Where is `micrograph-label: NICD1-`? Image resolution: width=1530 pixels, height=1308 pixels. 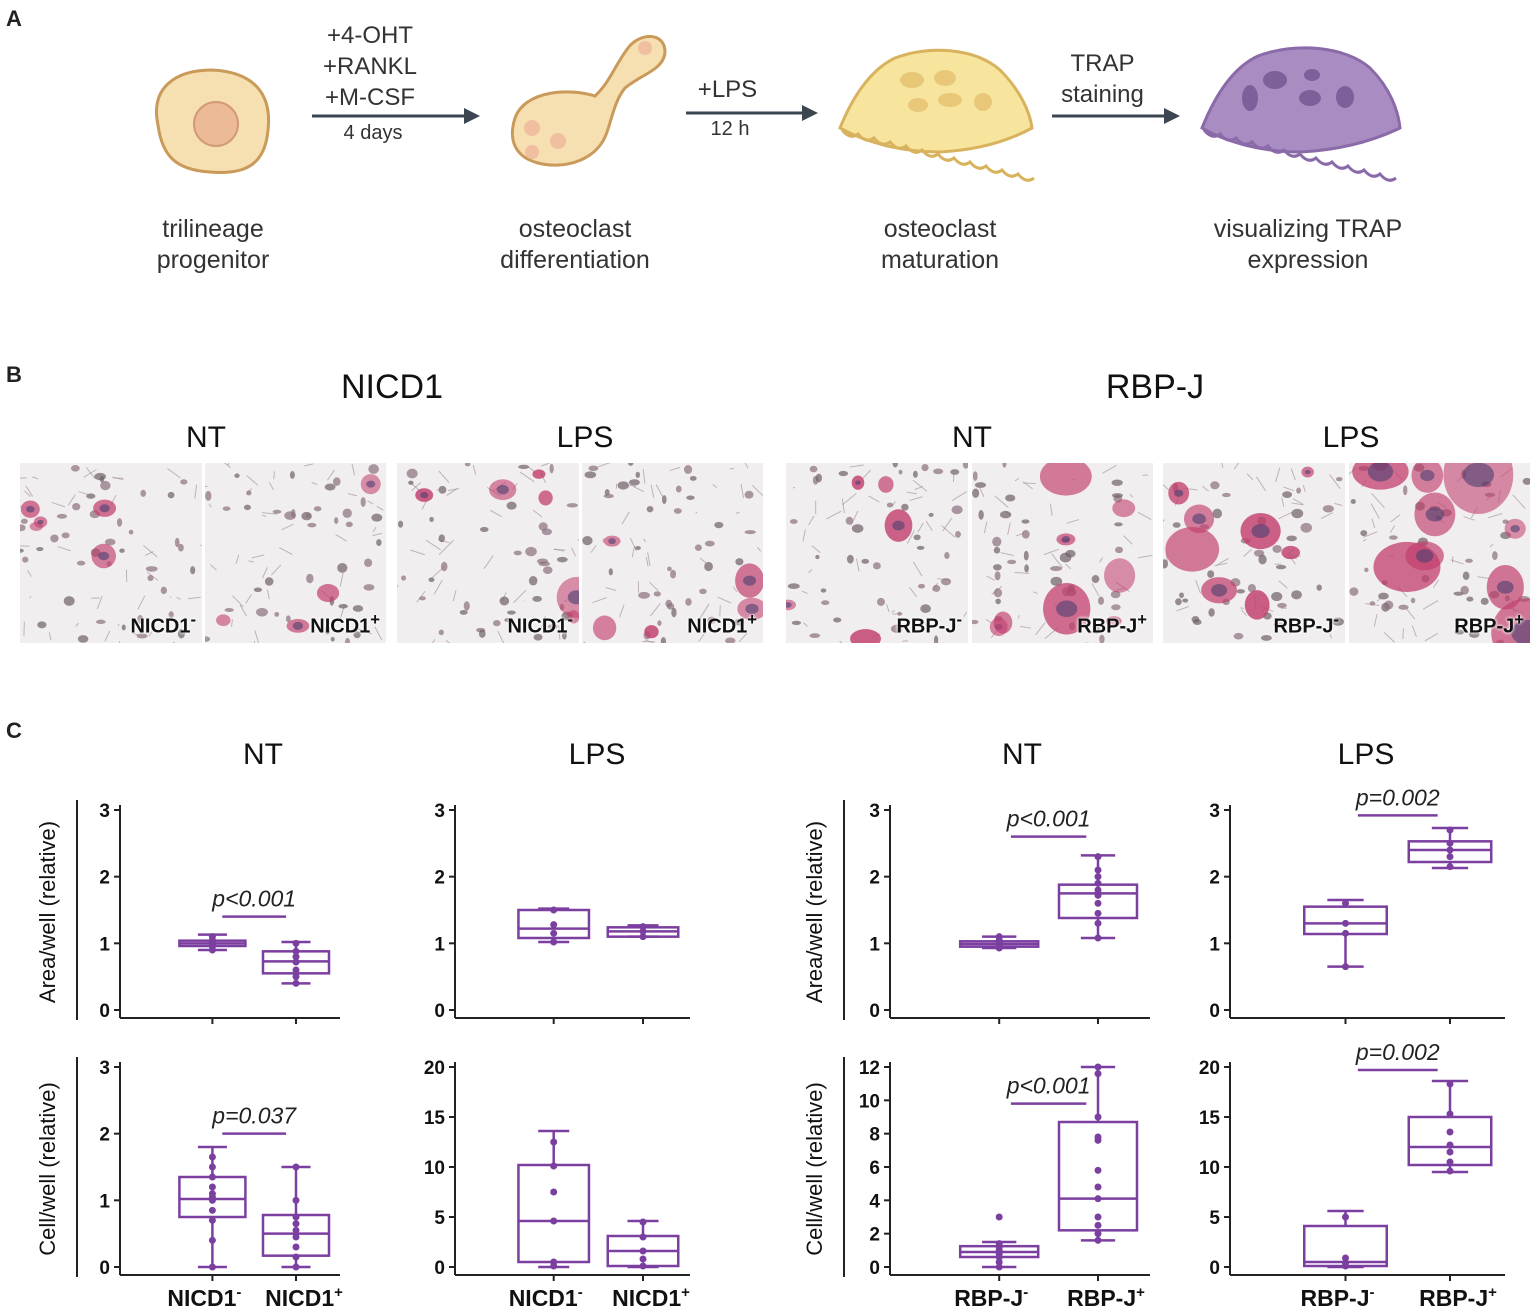 micrograph-label: NICD1- is located at coordinates (163, 624).